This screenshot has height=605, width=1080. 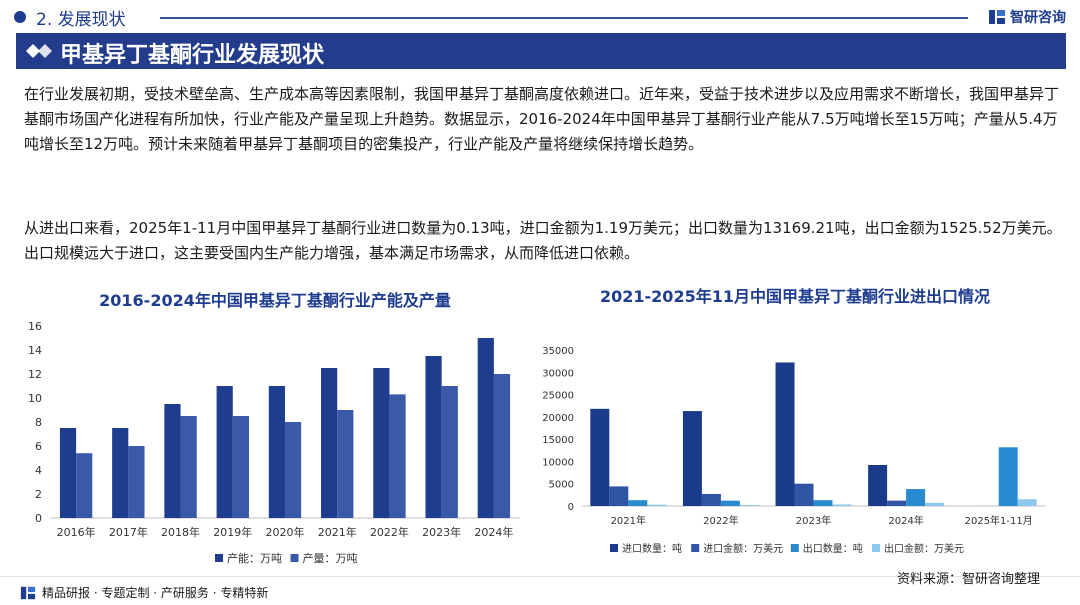 What do you see at coordinates (192, 55) in the screenshot?
I see `page-title: 甲基异丁基酮行业发展现状` at bounding box center [192, 55].